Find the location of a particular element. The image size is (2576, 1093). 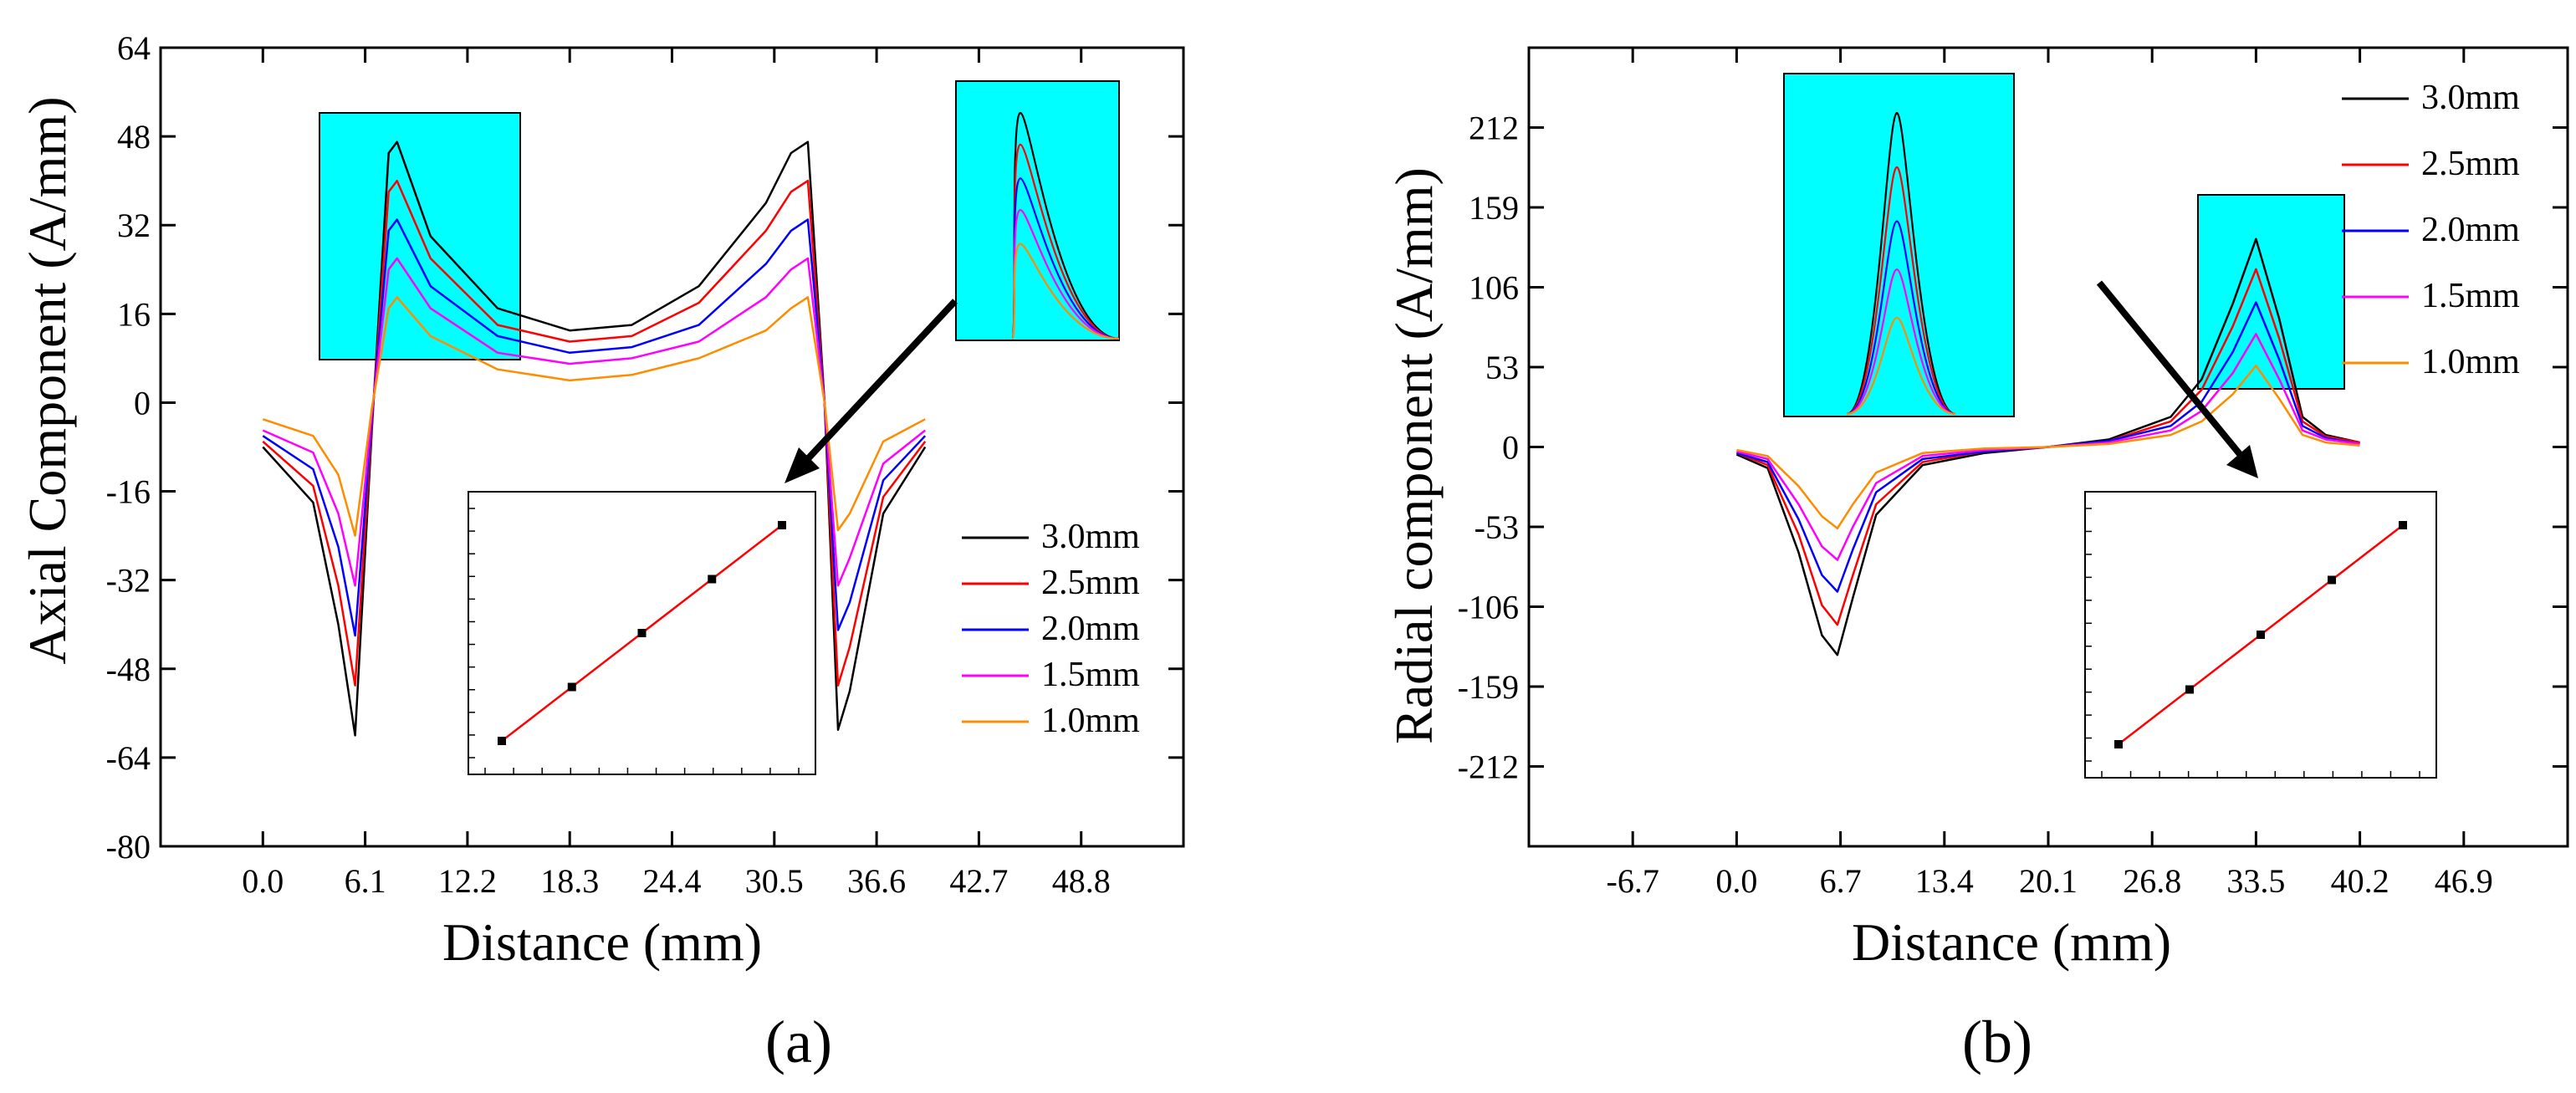

y-tick-label: -212 is located at coordinates (1488, 767).